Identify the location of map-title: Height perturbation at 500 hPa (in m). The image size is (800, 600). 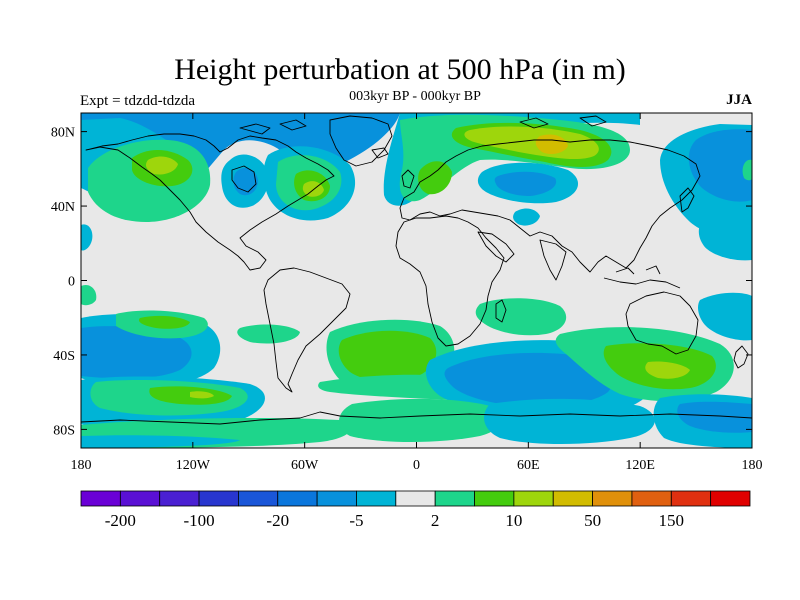
(400, 69).